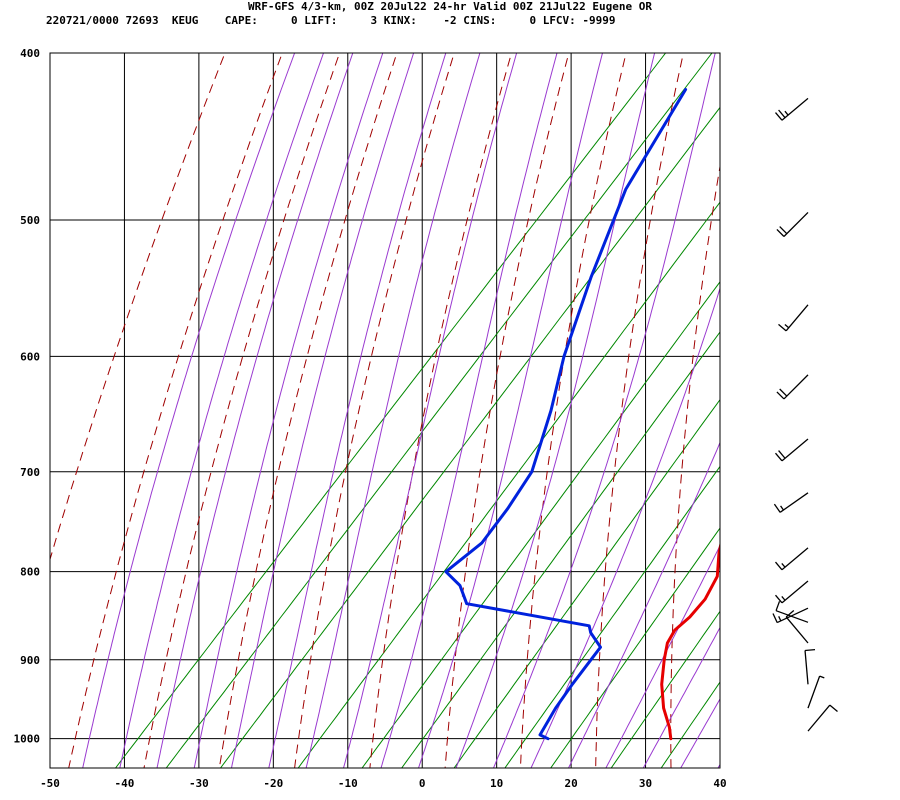 This screenshot has width=900, height=800. Describe the element at coordinates (199, 783) in the screenshot. I see `x-tick-label: -30` at that location.